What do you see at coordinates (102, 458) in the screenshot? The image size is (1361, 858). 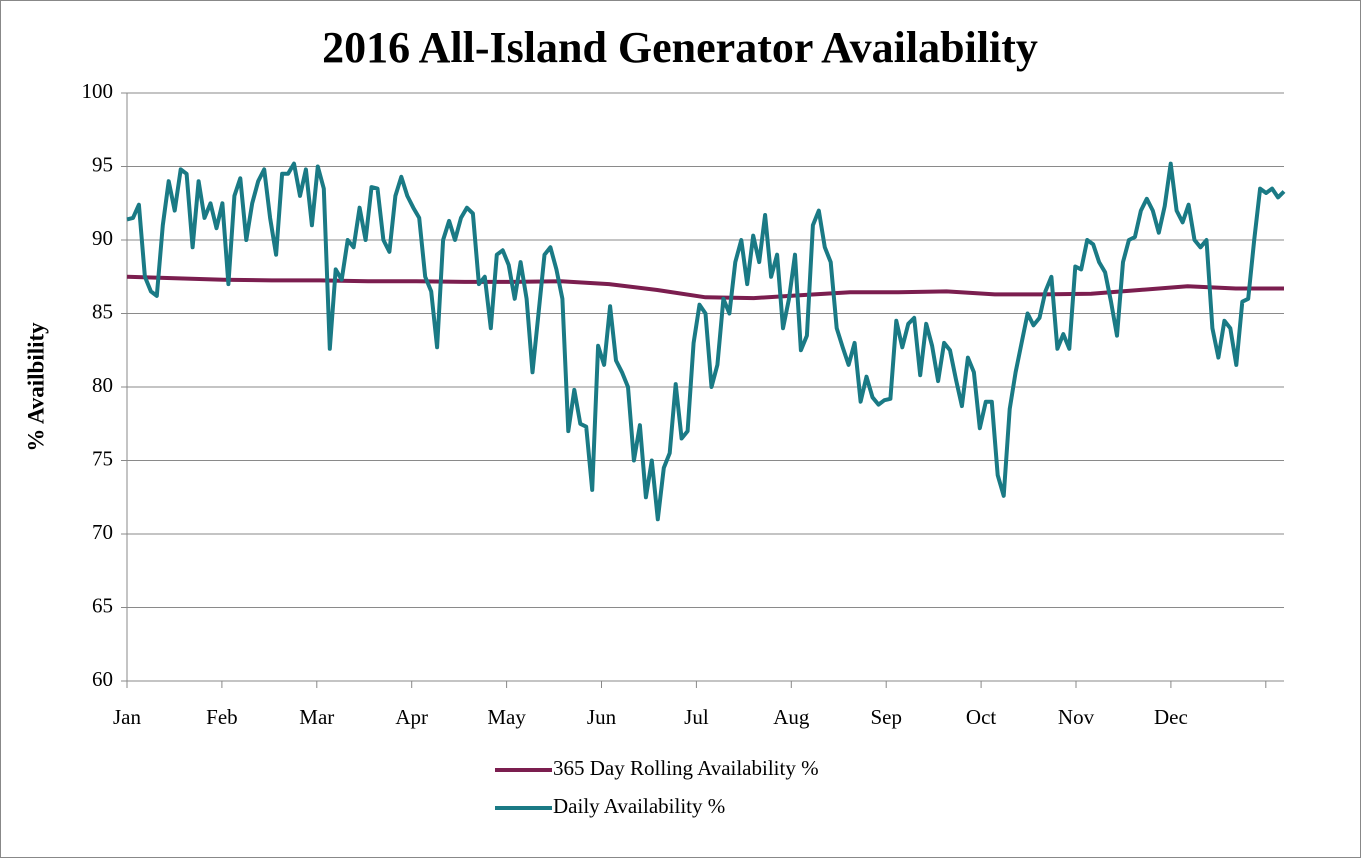 I see `y-tick-label: 75` at bounding box center [102, 458].